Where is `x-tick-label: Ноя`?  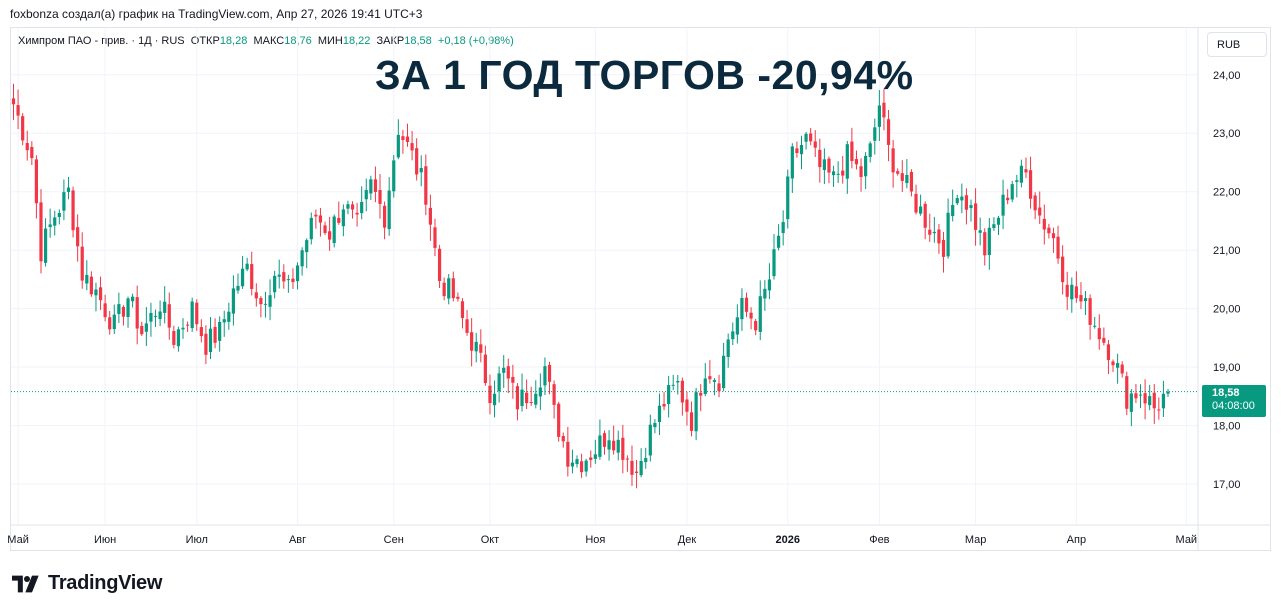
x-tick-label: Ноя is located at coordinates (595, 540).